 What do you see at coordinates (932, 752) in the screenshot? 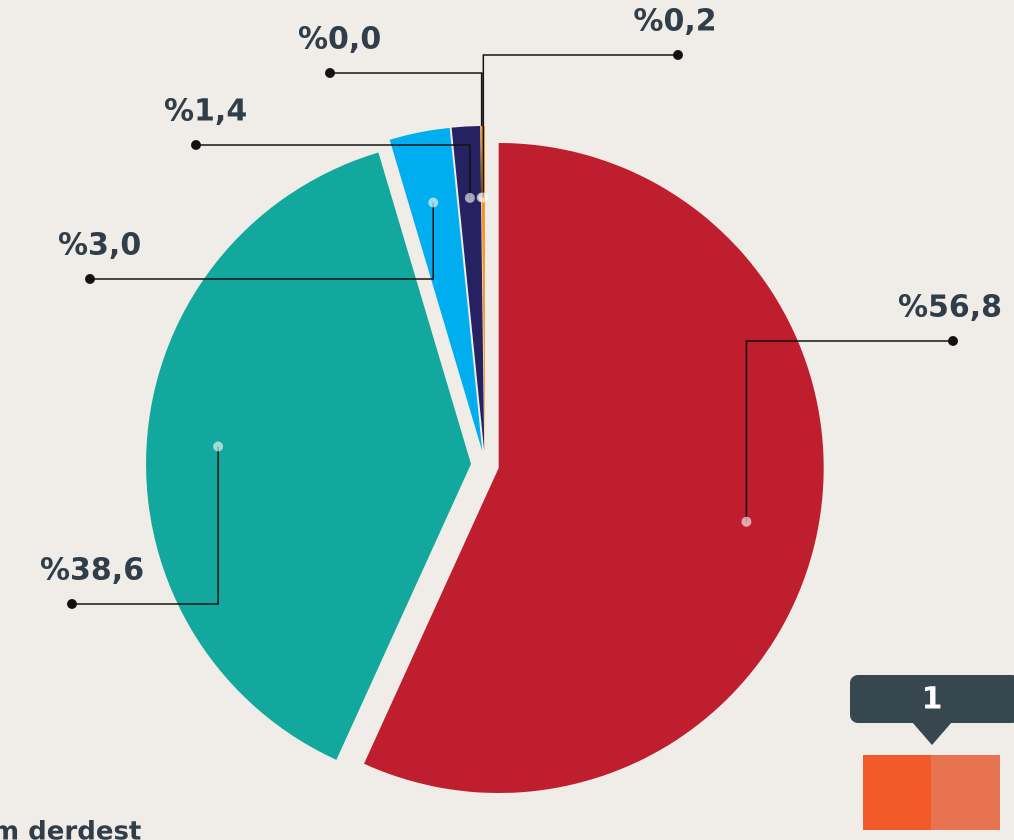
I see `badge: 1` at bounding box center [932, 752].